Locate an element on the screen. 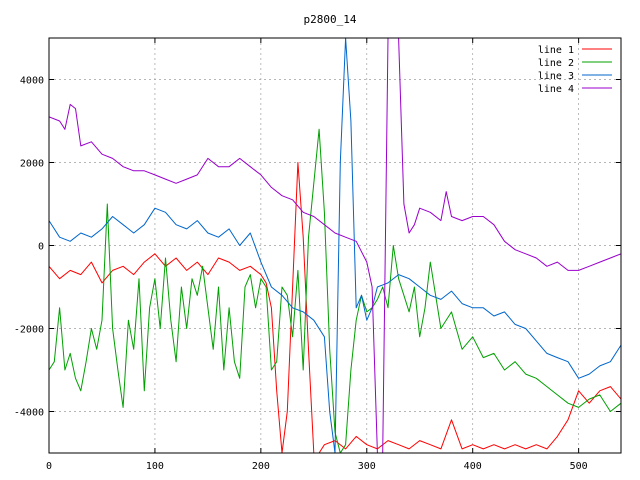 Image resolution: width=640 pixels, height=480 pixels. legend-label-3: line 3 is located at coordinates (556, 76).